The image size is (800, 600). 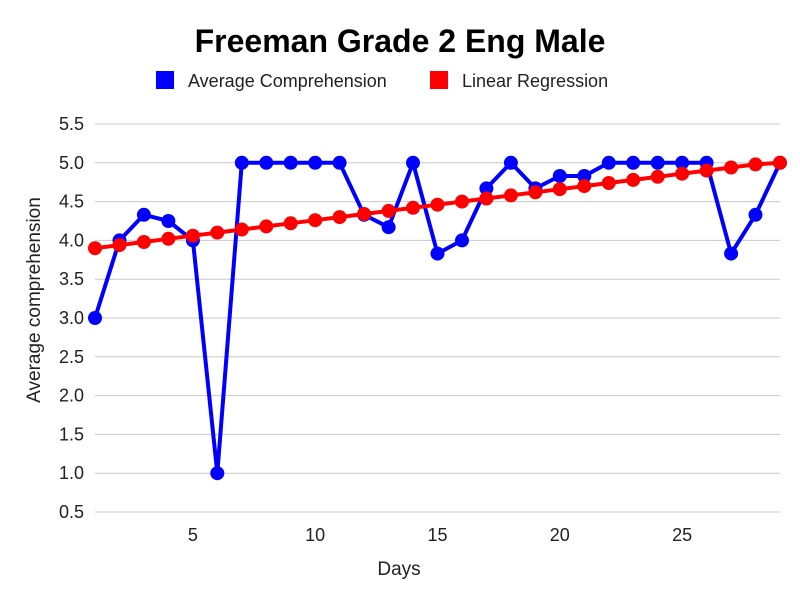 What do you see at coordinates (71, 473) in the screenshot?
I see `y-tick-label: 1.0` at bounding box center [71, 473].